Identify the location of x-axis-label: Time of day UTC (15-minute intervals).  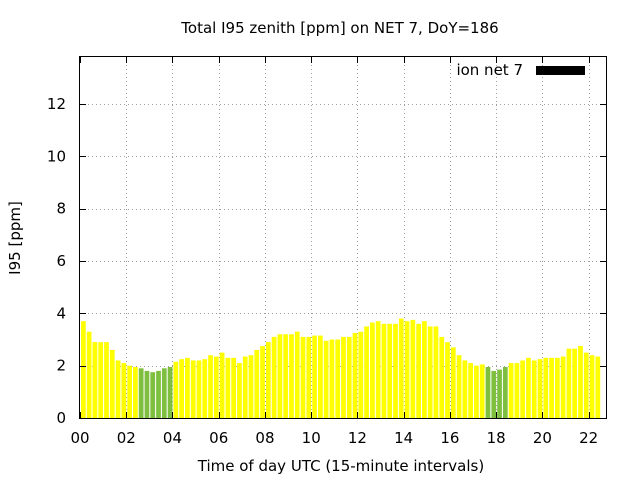
(340, 466).